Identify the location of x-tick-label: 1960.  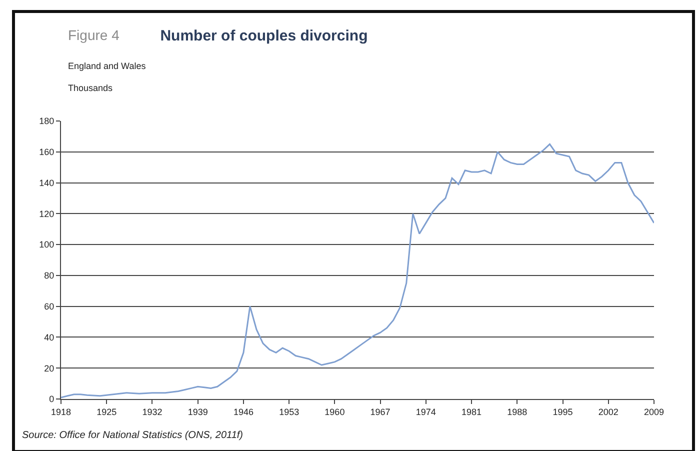
(334, 411).